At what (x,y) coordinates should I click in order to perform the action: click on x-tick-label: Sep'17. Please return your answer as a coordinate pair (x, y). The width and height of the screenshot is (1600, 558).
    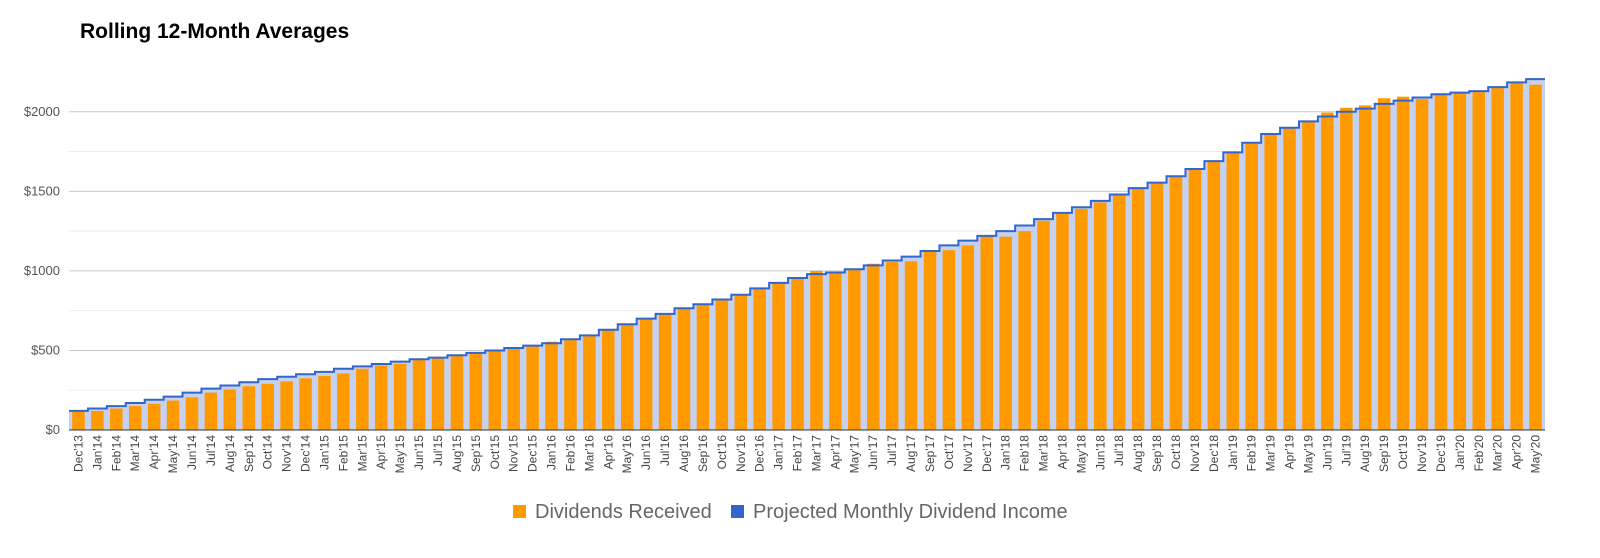
    Looking at the image, I should click on (930, 453).